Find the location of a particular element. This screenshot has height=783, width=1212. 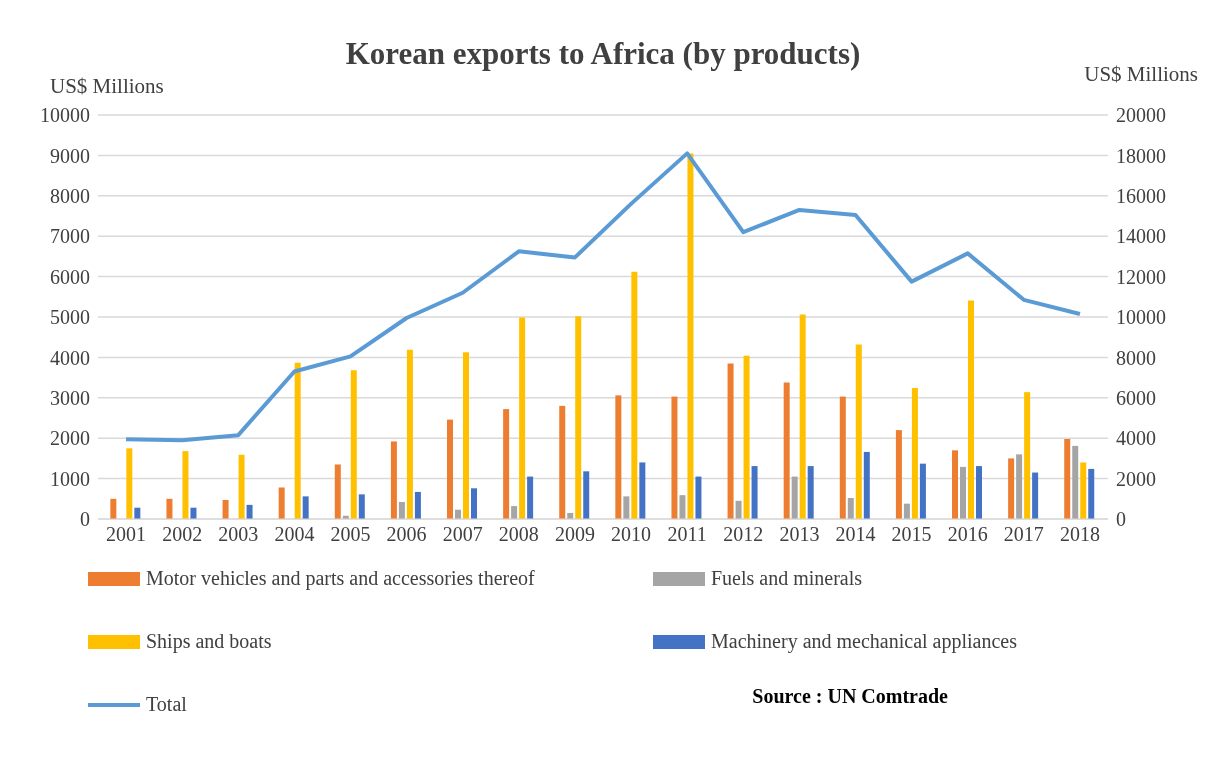

y2-tick-label: 2000 is located at coordinates (1136, 478).